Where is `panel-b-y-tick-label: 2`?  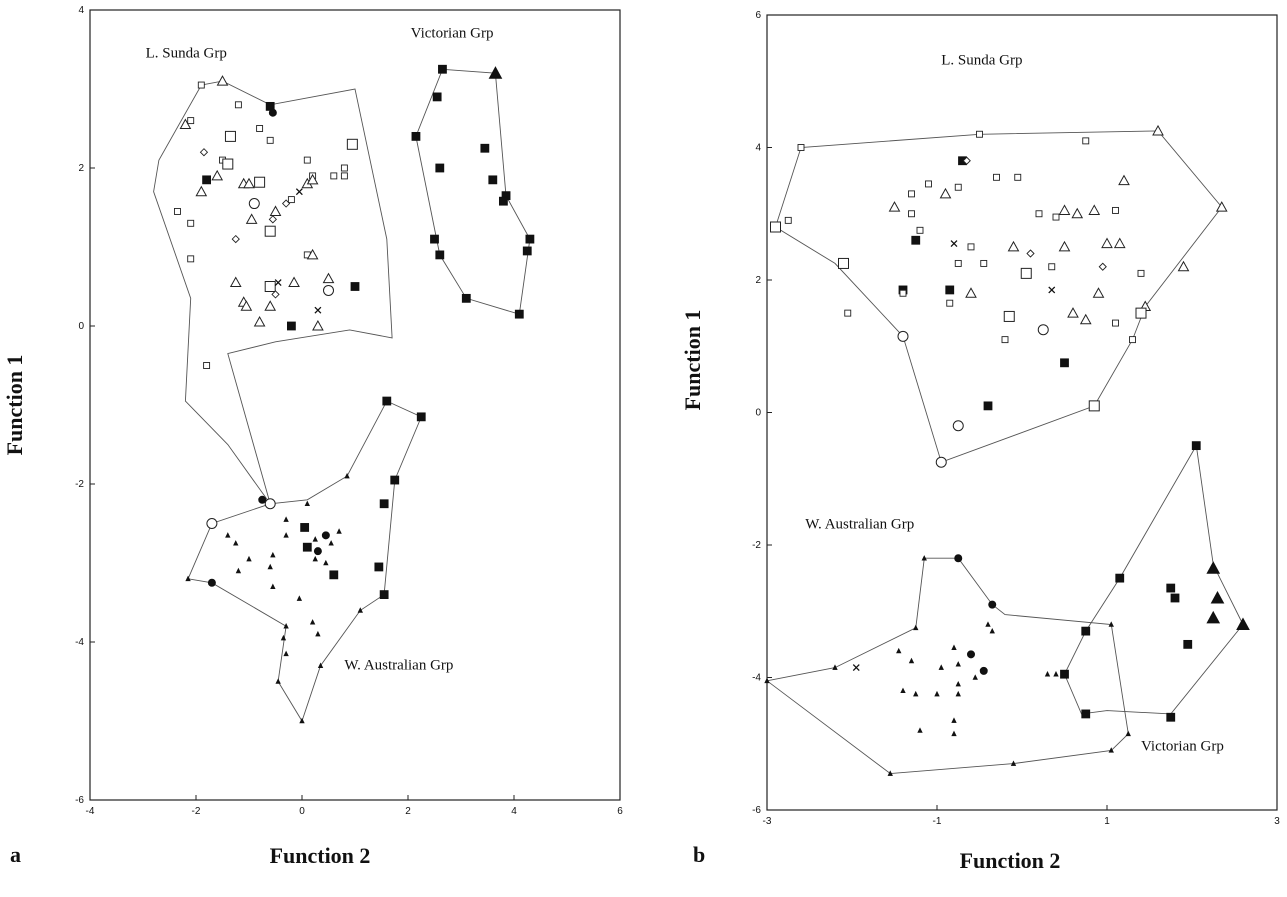
panel-b-y-tick-label: 2 is located at coordinates (758, 280).